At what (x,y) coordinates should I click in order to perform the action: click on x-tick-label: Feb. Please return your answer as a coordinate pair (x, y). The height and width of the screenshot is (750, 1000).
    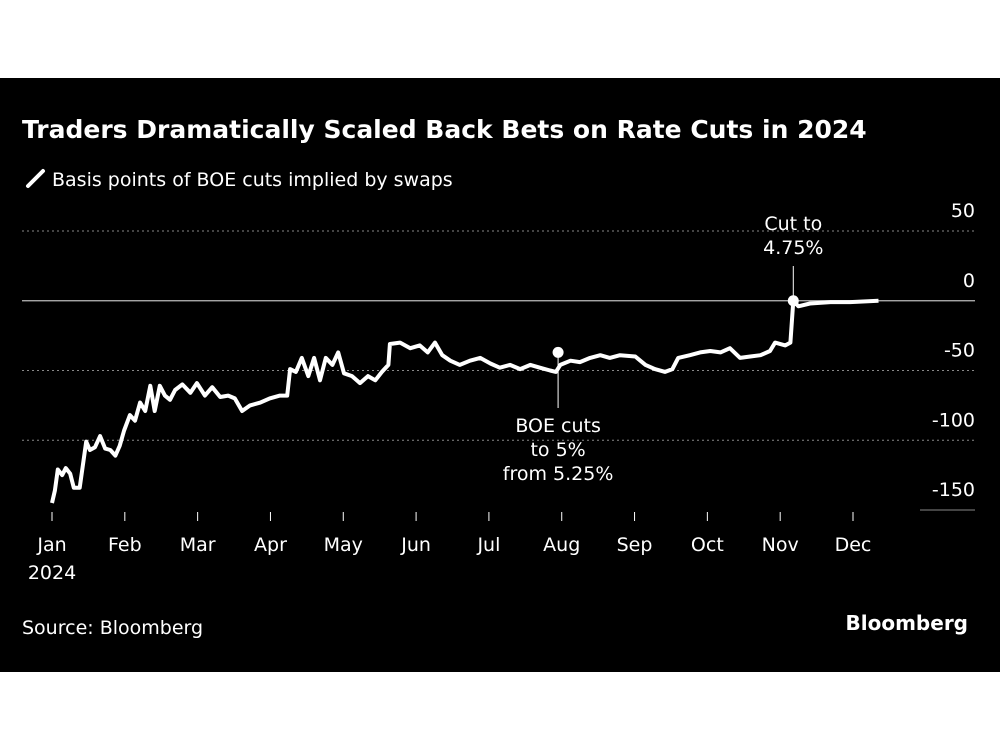
    Looking at the image, I should click on (125, 545).